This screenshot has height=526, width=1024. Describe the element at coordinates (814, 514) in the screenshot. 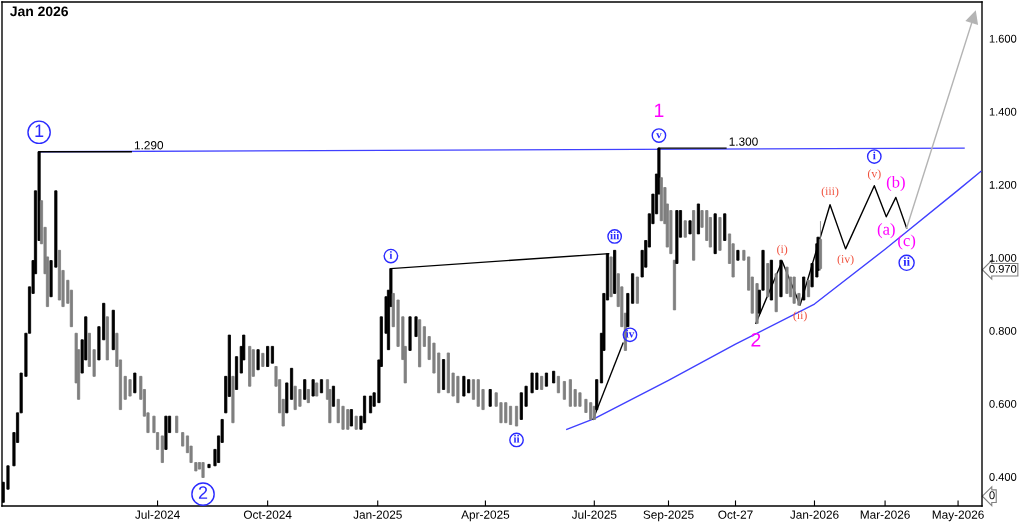

I see `x-tick-label: Jan-2026` at that location.